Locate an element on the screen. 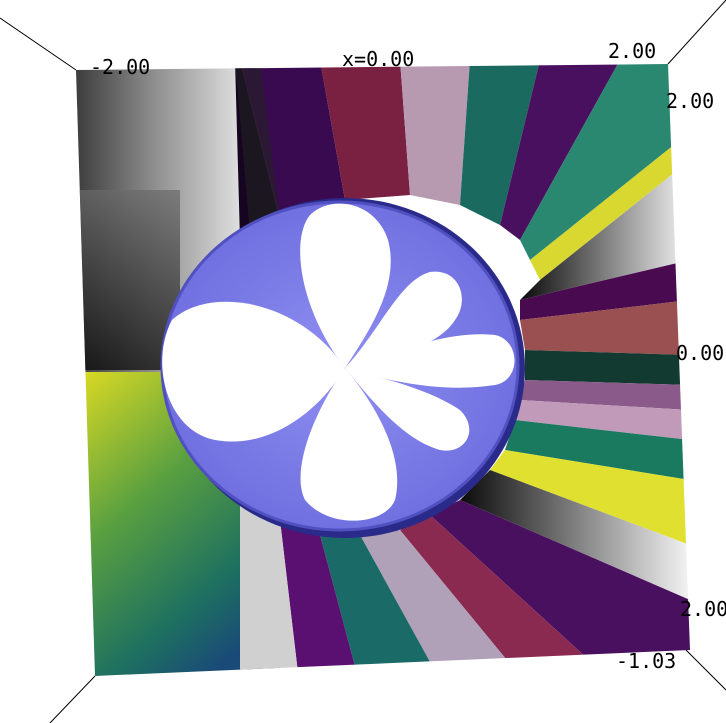 This screenshot has width=726, height=723. label-top-left: -2.00 is located at coordinates (120, 67).